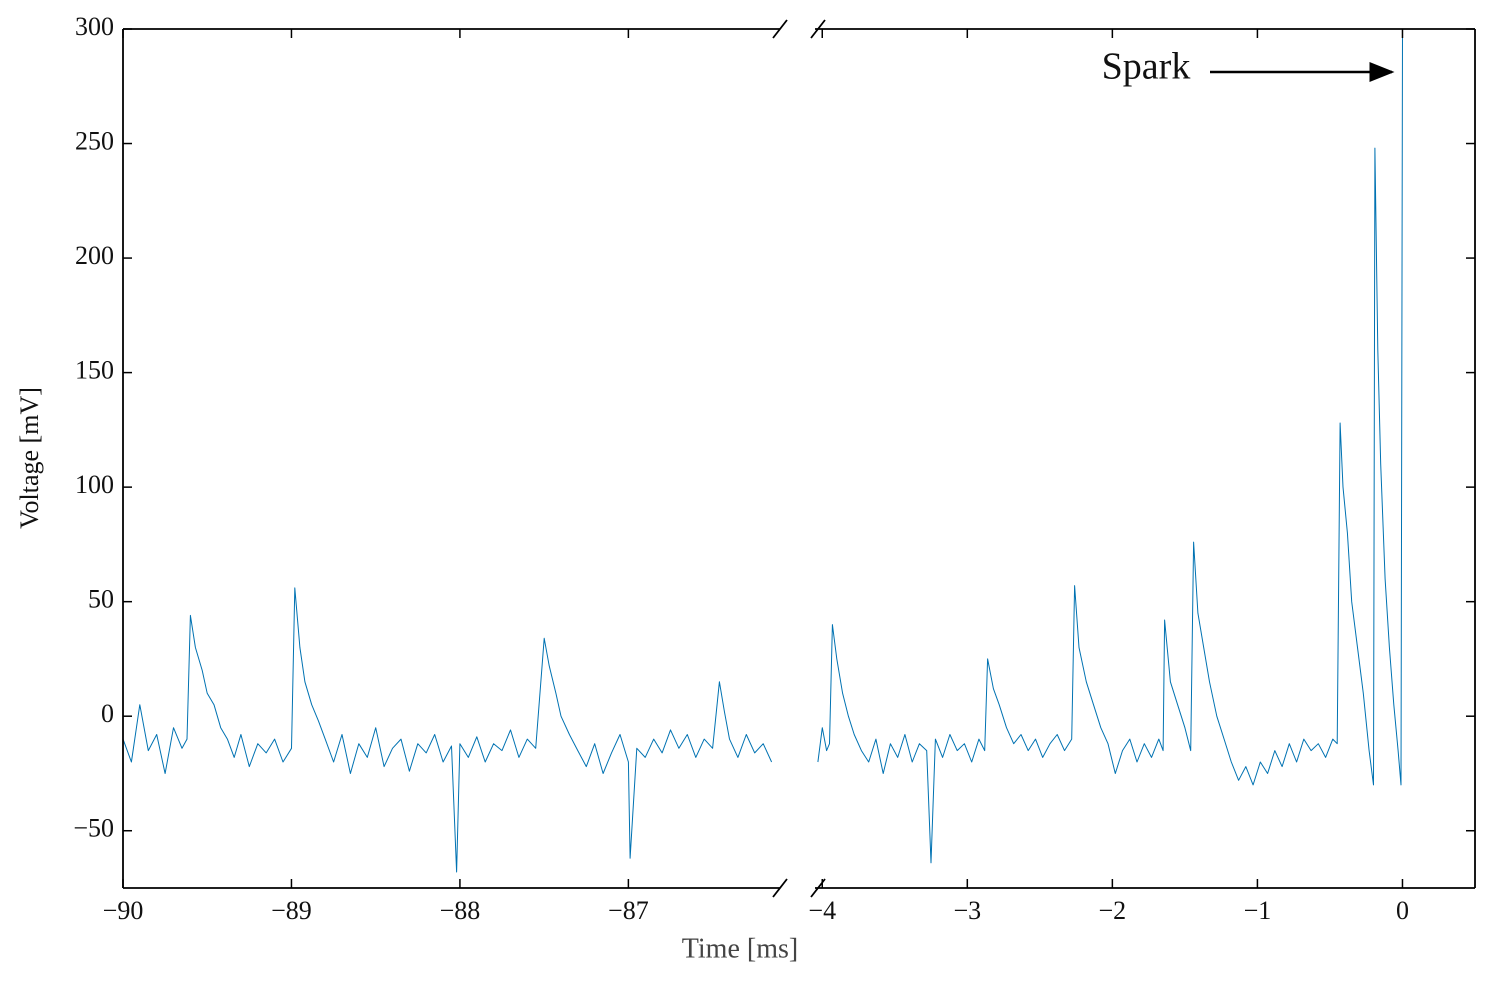  What do you see at coordinates (967, 910) in the screenshot?
I see `x-tick-label: −3` at bounding box center [967, 910].